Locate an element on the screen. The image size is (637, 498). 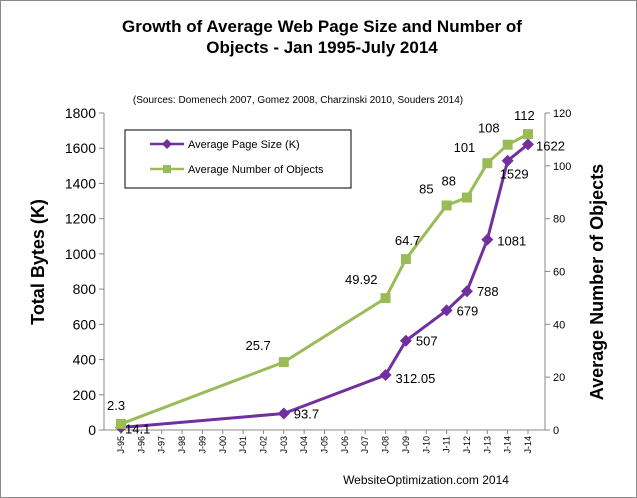
left-tick-label: 600 is located at coordinates (85, 324).